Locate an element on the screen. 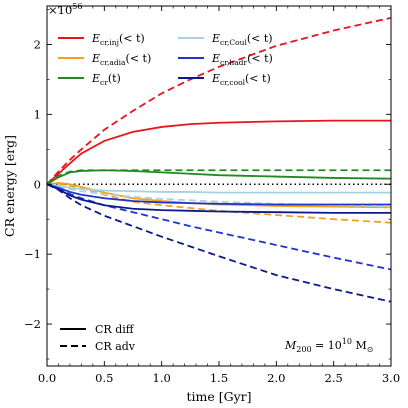 This screenshot has width=408, height=408. legend-entry-label: Ecr(t) is located at coordinates (106, 79).